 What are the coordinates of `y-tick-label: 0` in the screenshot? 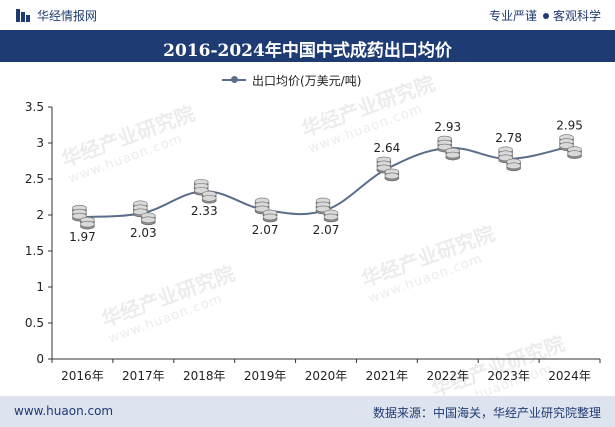 It's located at (40, 359).